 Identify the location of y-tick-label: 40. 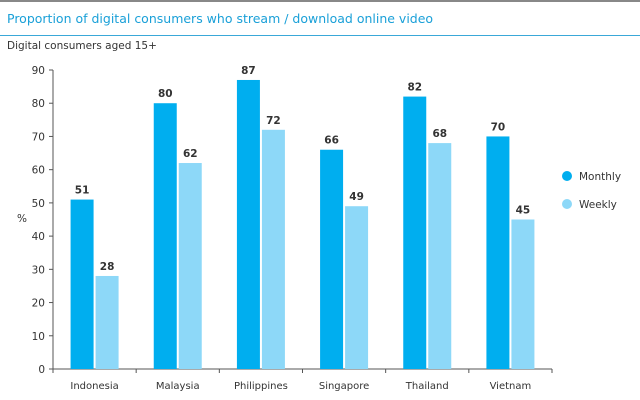
(38, 237).